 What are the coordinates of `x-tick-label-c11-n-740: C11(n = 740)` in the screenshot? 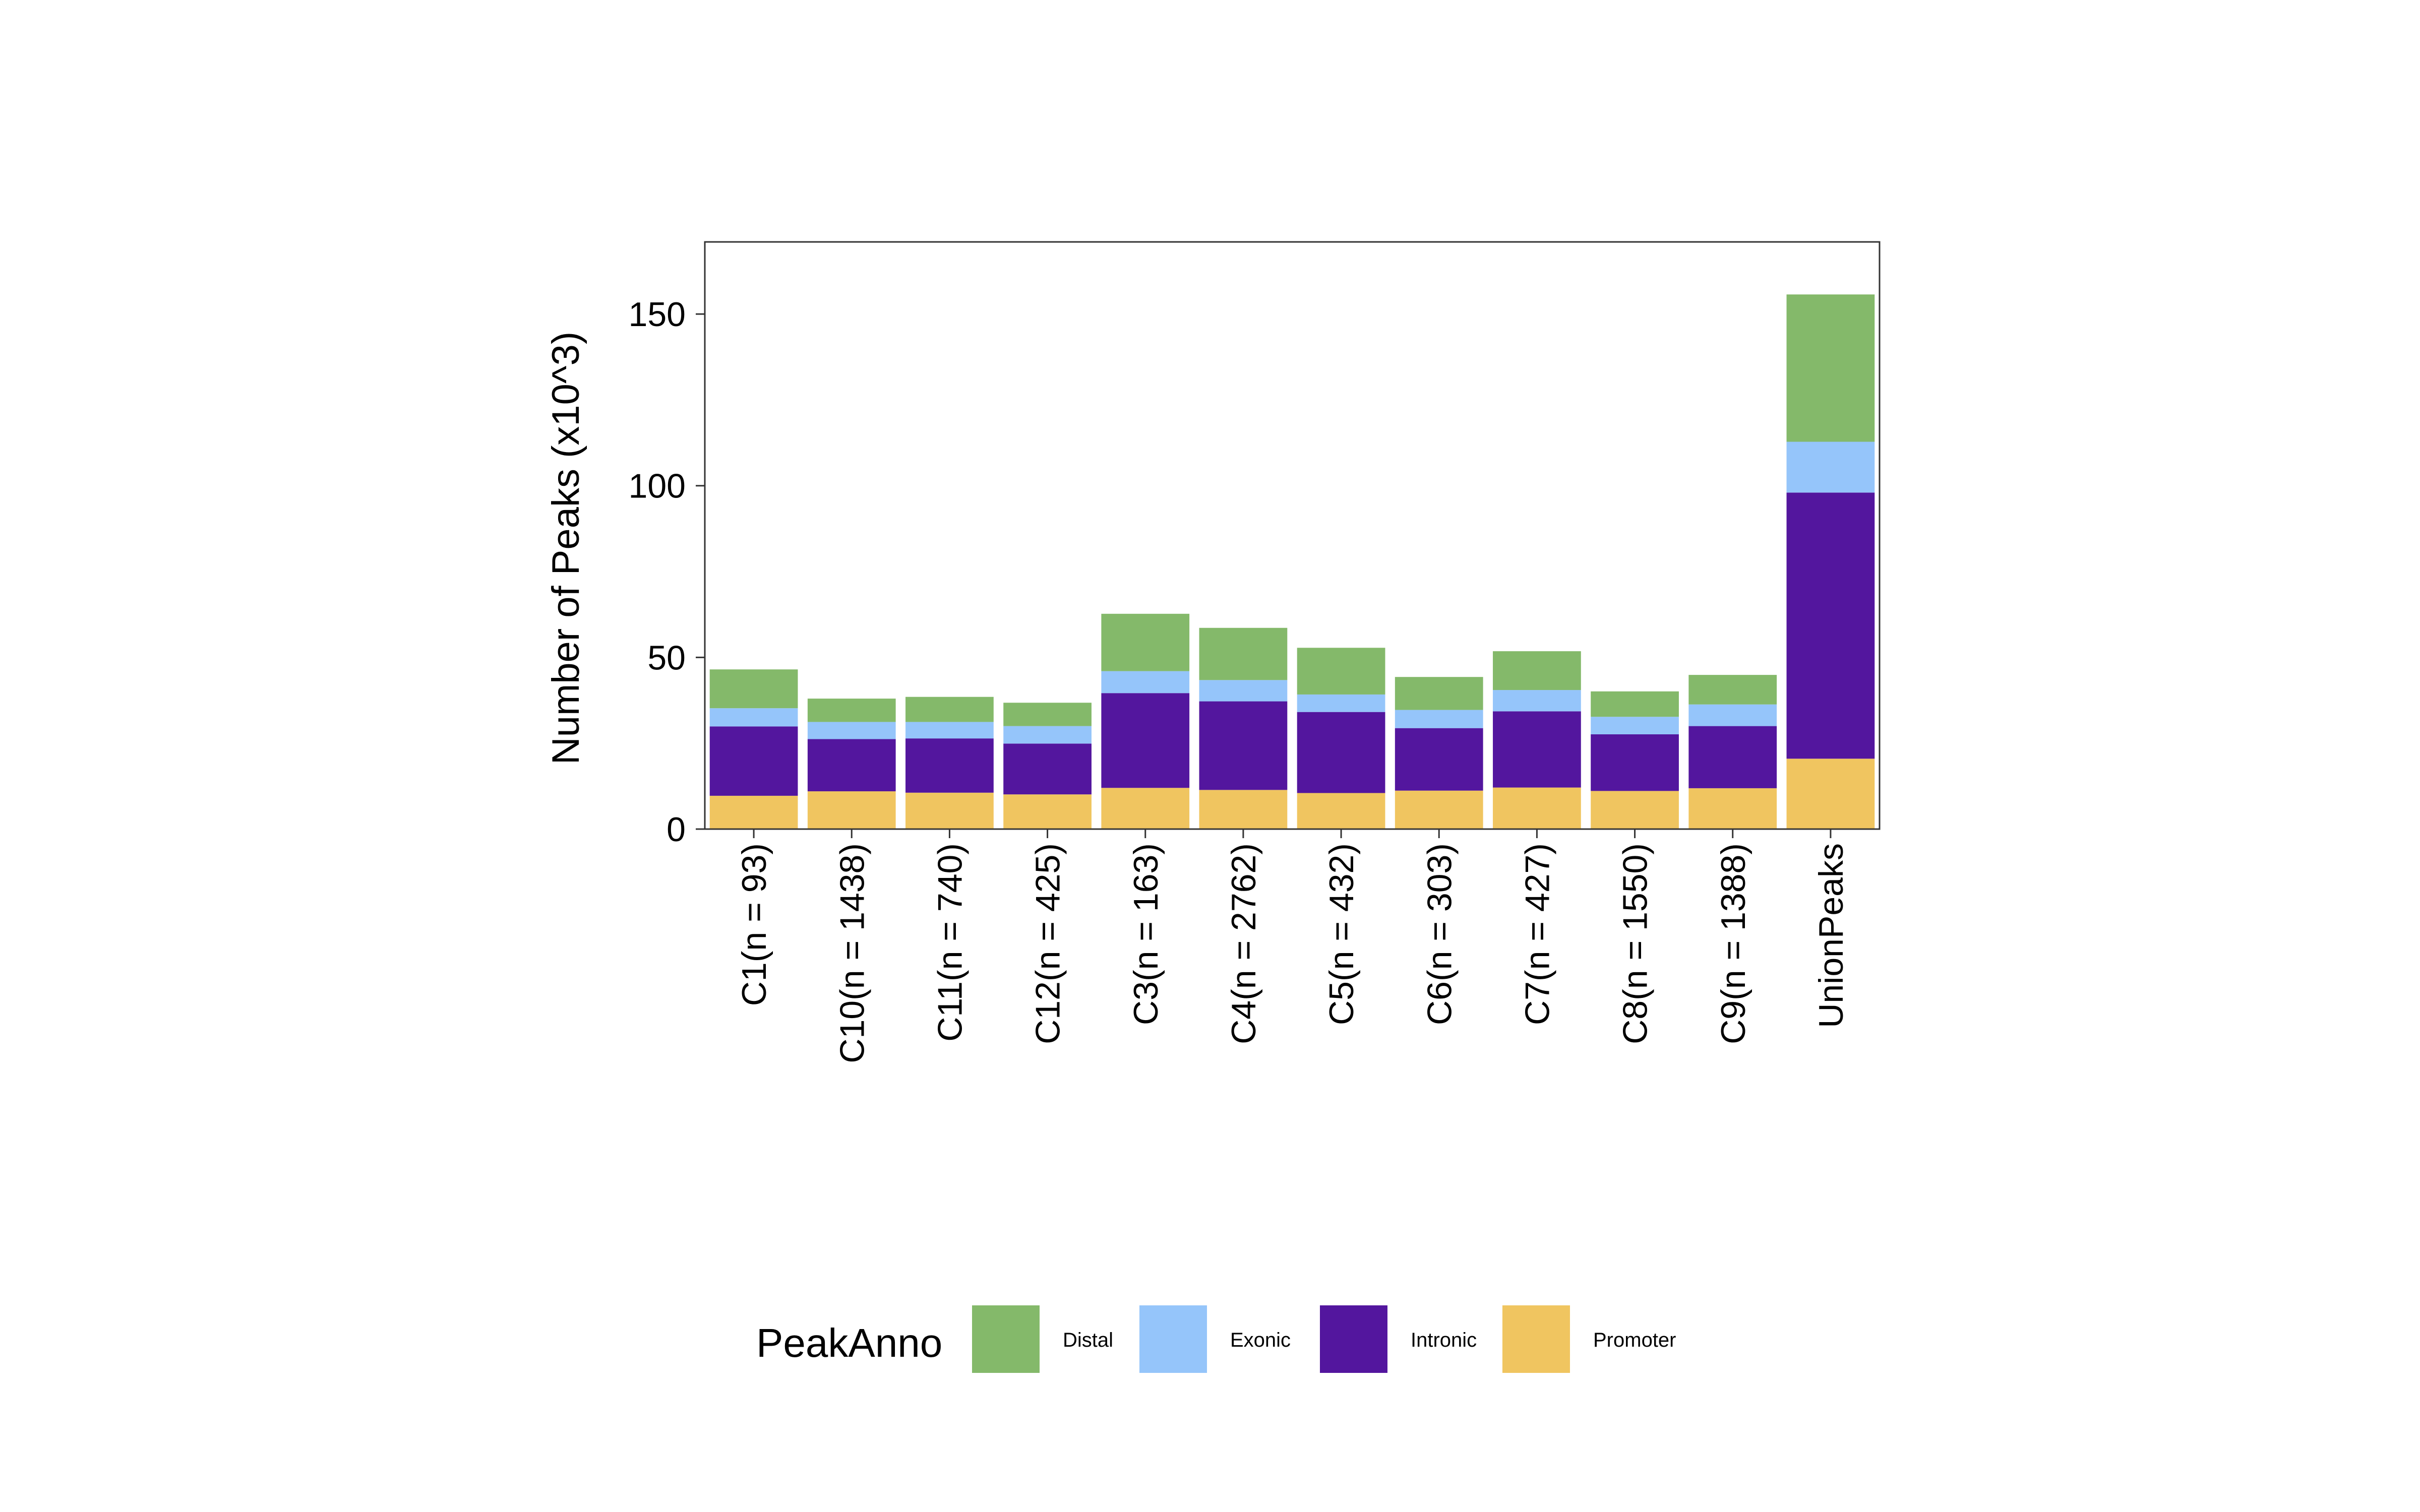 It's located at (950, 943).